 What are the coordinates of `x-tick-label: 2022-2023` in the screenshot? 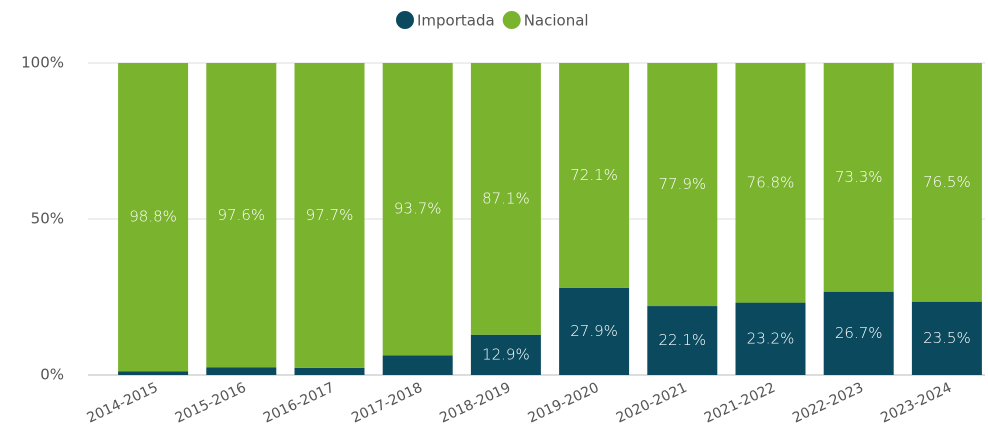 It's located at (828, 403).